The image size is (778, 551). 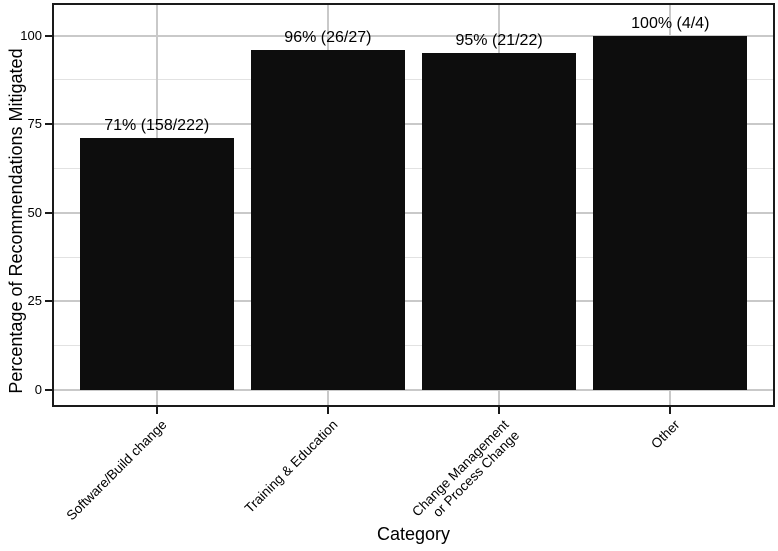 I want to click on x-axis-title: Category, so click(x=413, y=534).